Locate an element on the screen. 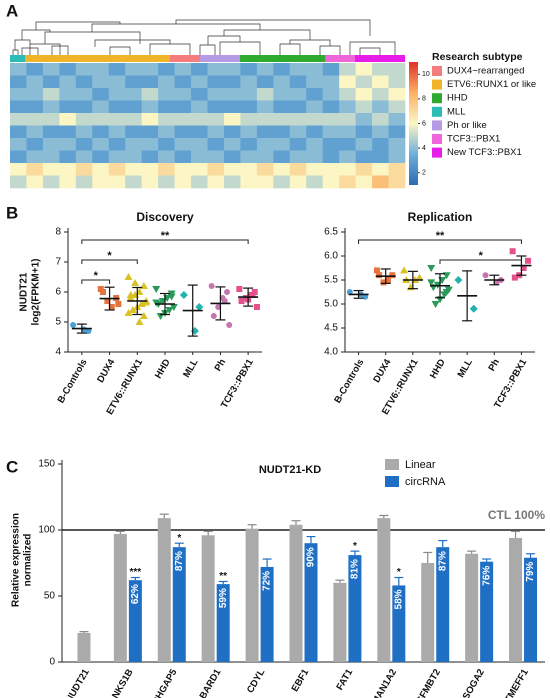 The height and width of the screenshot is (698, 550). legend-label: Linear is located at coordinates (420, 465).